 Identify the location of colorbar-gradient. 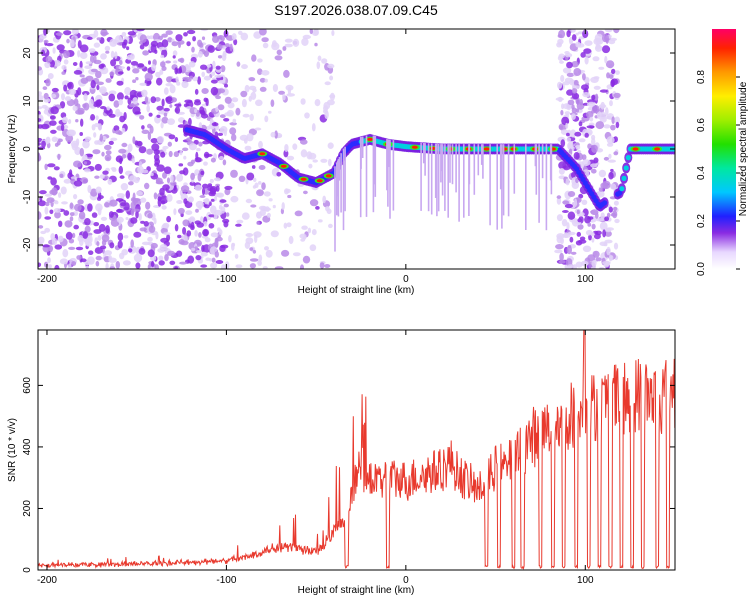
(724, 149).